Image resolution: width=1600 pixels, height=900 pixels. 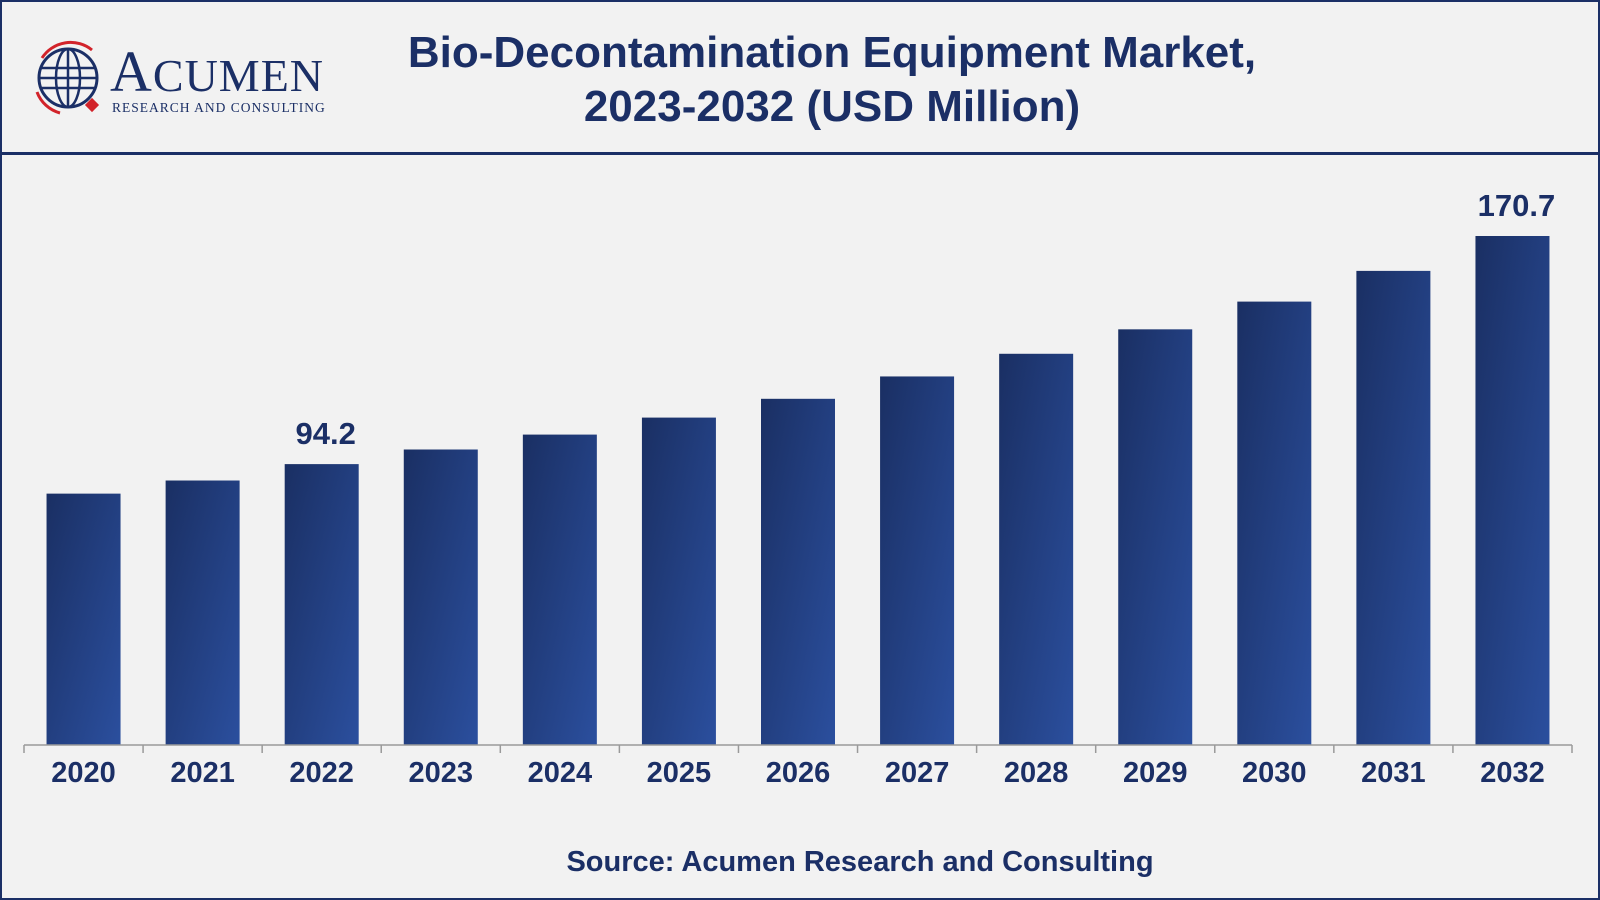 I want to click on bar-2028, so click(x=1036, y=549).